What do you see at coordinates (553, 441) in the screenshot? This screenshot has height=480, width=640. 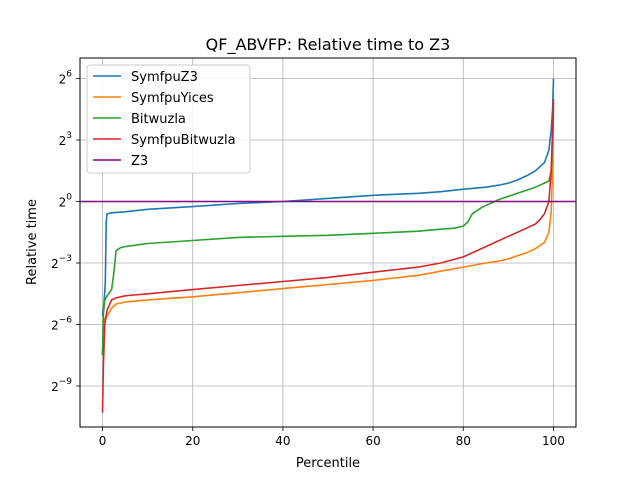 I see `x-tick-label: 100` at bounding box center [553, 441].